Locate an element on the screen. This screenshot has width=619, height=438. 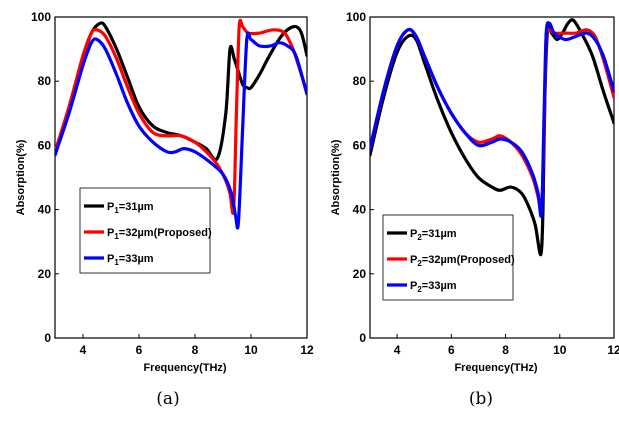
legend-entry: P1=33µm is located at coordinates (130, 260).